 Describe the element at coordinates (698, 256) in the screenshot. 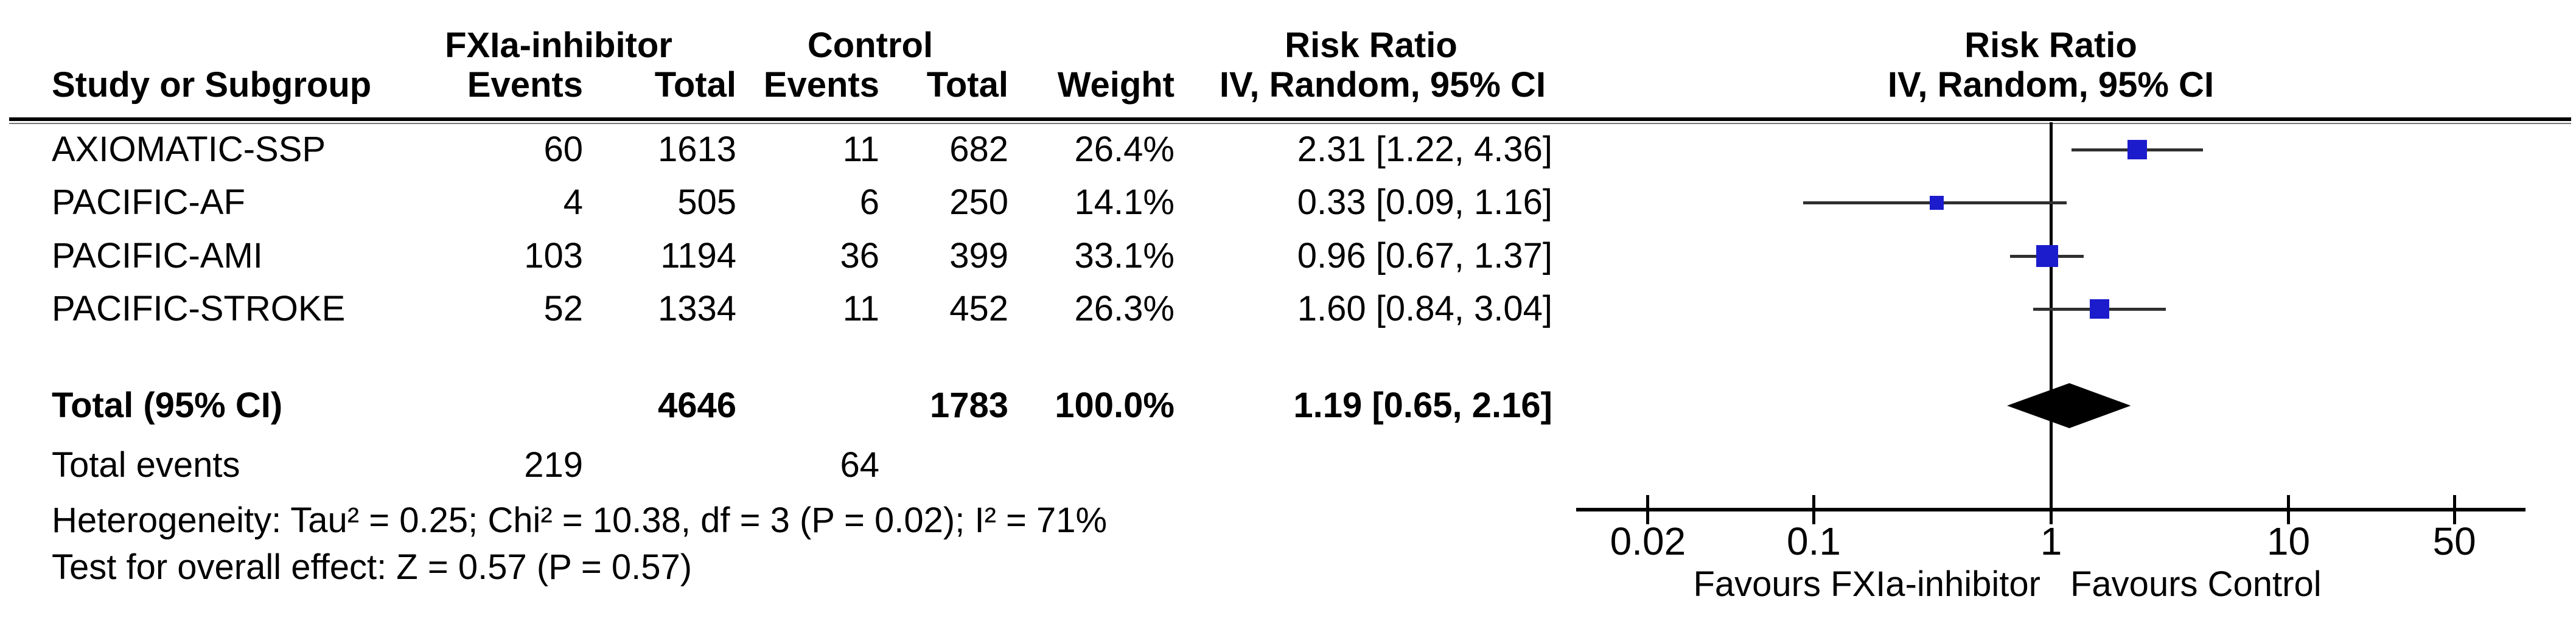

I see `total-trt-value: 1194` at that location.